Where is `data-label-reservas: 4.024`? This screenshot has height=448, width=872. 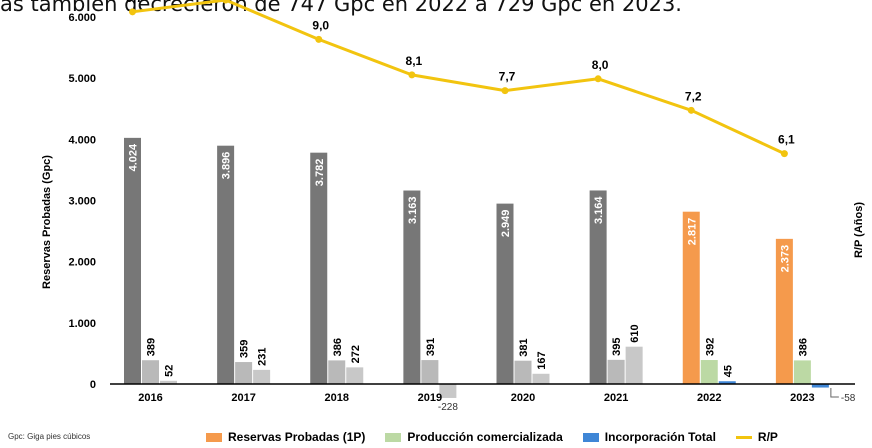
data-label-reservas: 4.024 is located at coordinates (134, 157).